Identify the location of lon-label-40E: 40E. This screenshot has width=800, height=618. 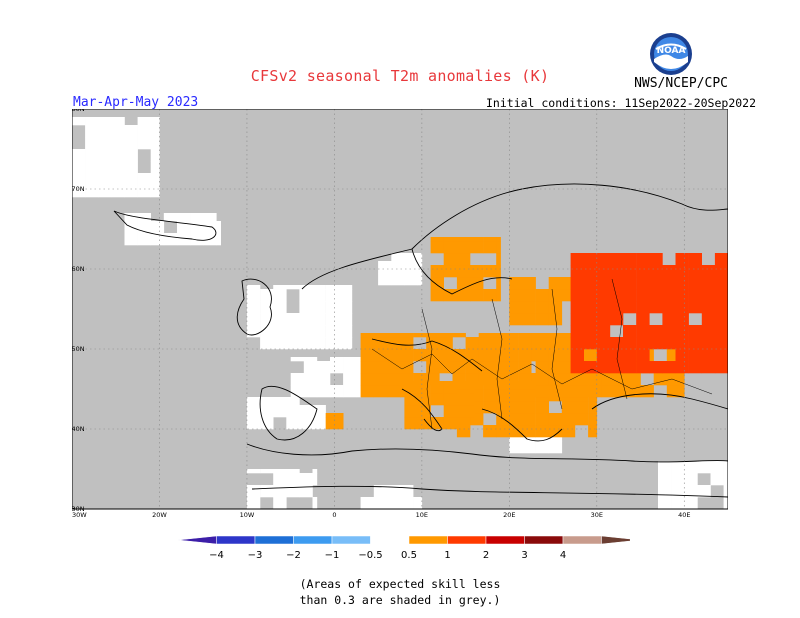
(684, 515).